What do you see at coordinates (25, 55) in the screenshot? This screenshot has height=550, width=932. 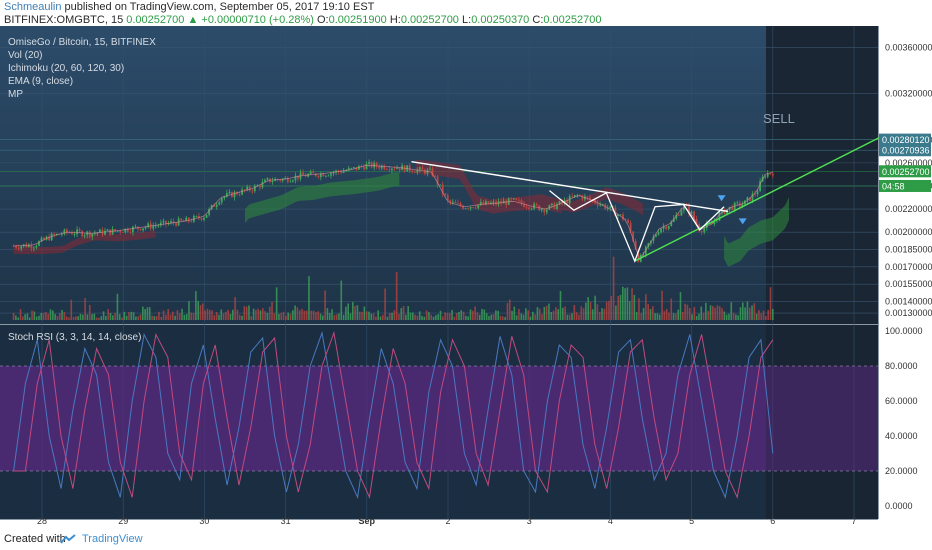 I see `legend-volume: Vol (20)` at bounding box center [25, 55].